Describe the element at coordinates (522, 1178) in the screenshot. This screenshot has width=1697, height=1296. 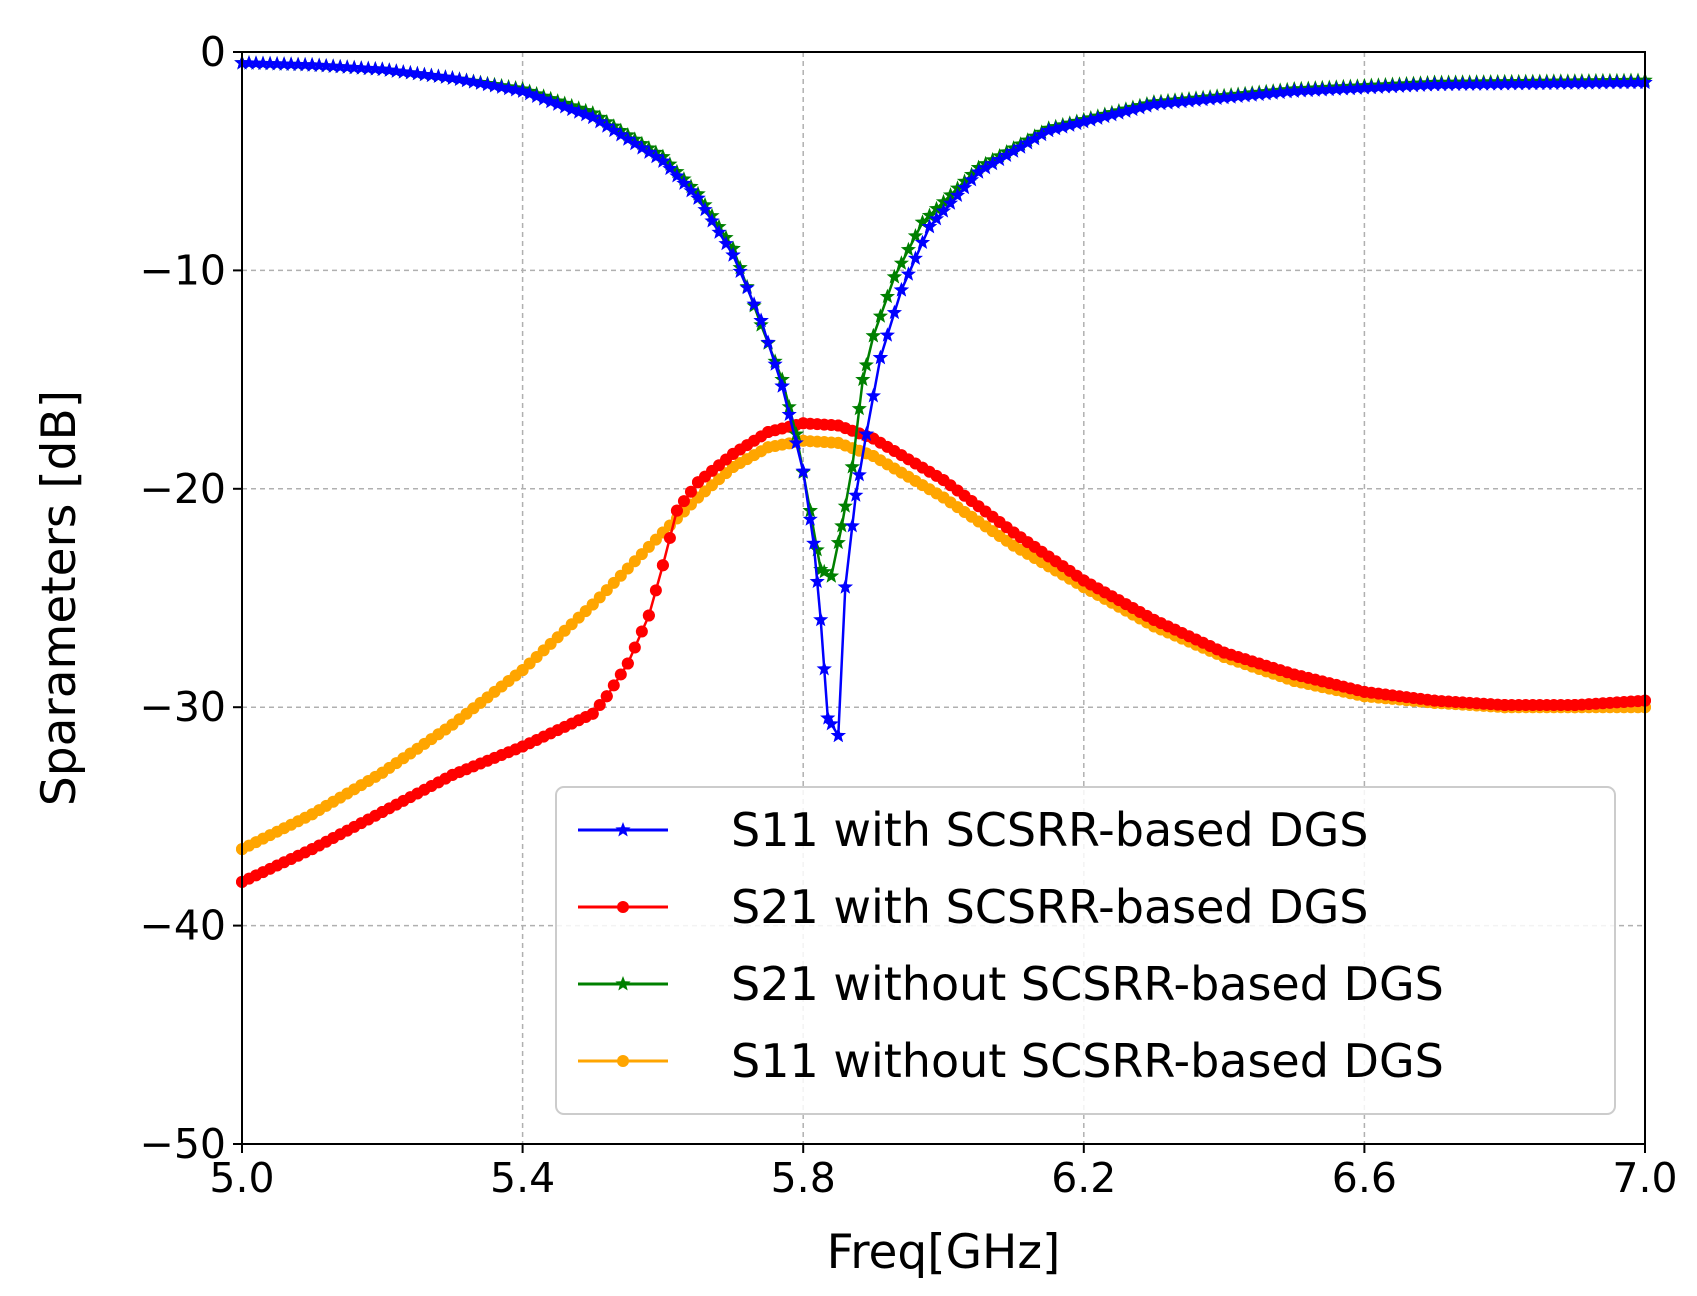
I see `x-tick-label: 5.4` at that location.